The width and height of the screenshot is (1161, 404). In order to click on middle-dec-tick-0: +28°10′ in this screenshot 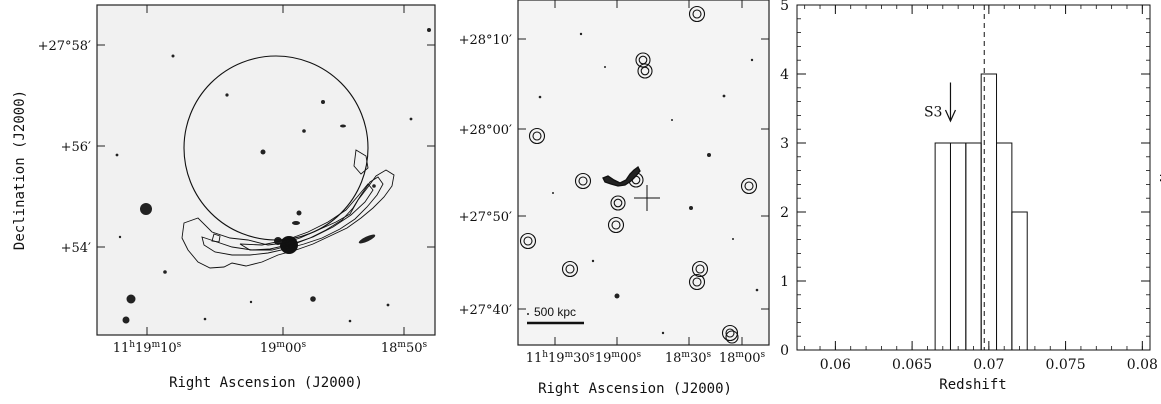, I will do `click(485, 40)`.